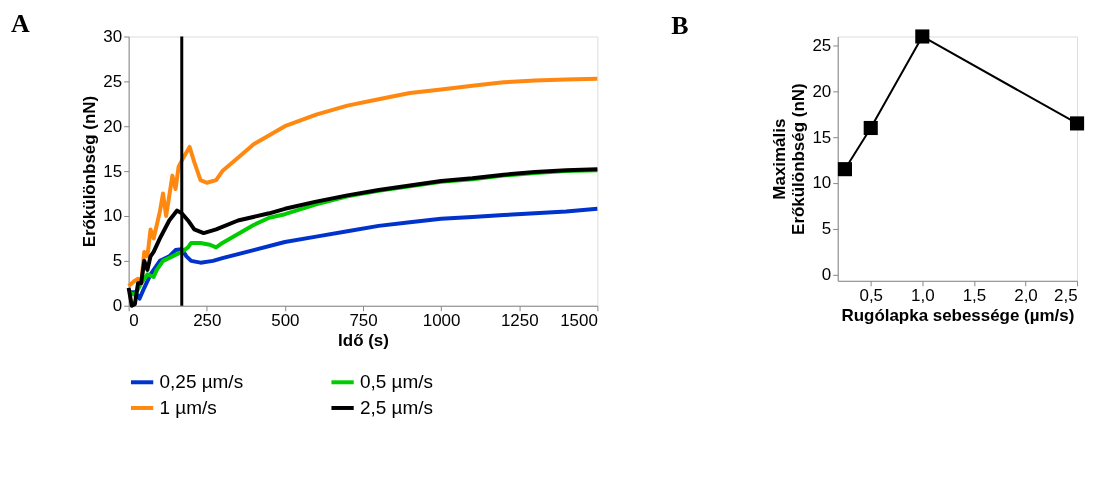  I want to click on y-tick-label: 30, so click(113, 36).